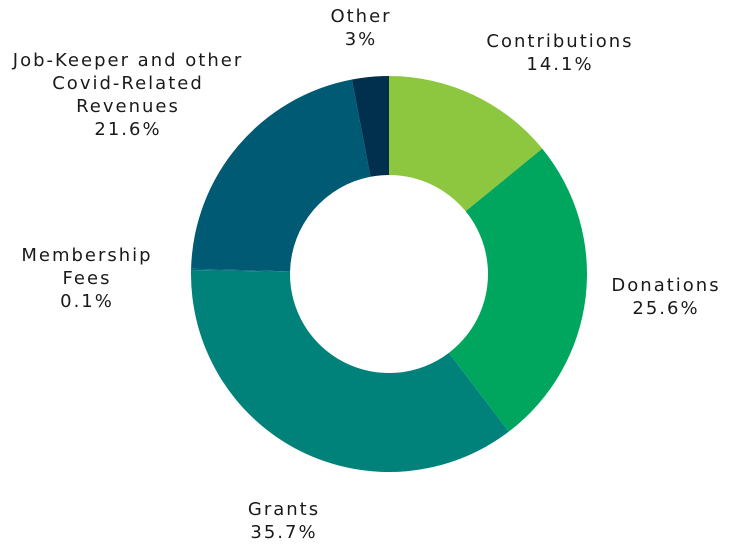  Describe the element at coordinates (656, 297) in the screenshot. I see `slice-label: Donations 25.6%` at that location.